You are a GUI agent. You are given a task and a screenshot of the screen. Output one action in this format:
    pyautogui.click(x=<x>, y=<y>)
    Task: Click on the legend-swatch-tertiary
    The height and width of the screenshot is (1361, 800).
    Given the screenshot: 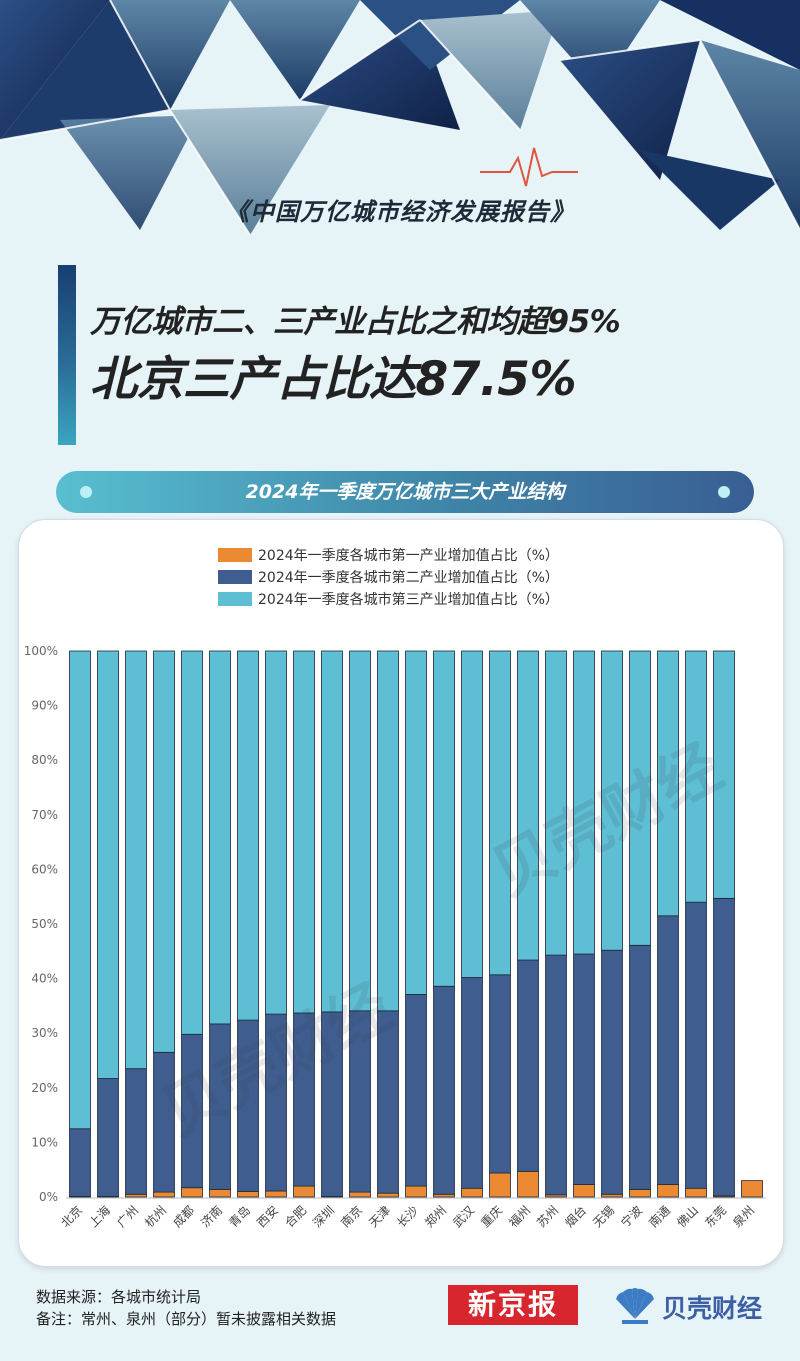 What is the action you would take?
    pyautogui.click(x=235, y=599)
    